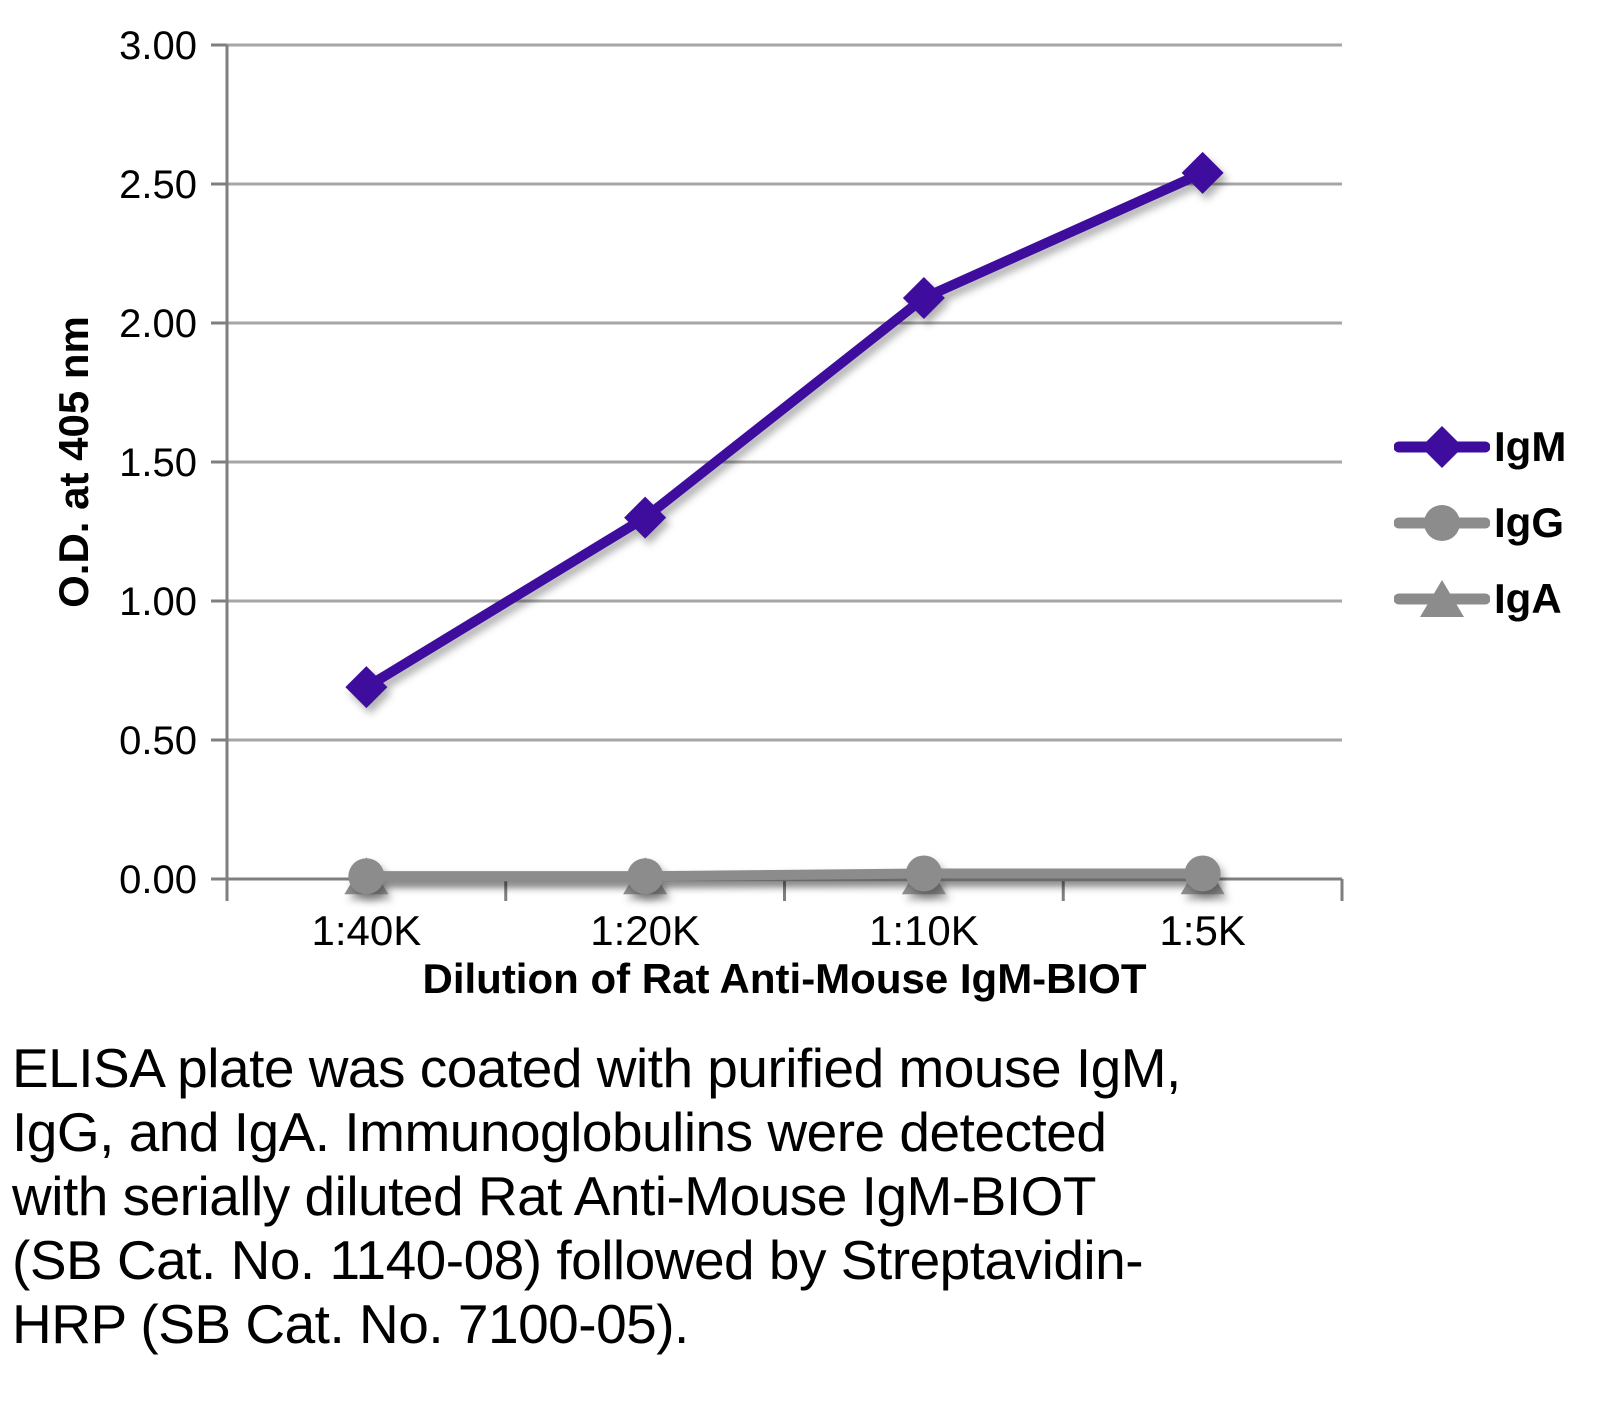 This screenshot has height=1410, width=1610. Describe the element at coordinates (924, 930) in the screenshot. I see `svg-text: 1:10K` at that location.